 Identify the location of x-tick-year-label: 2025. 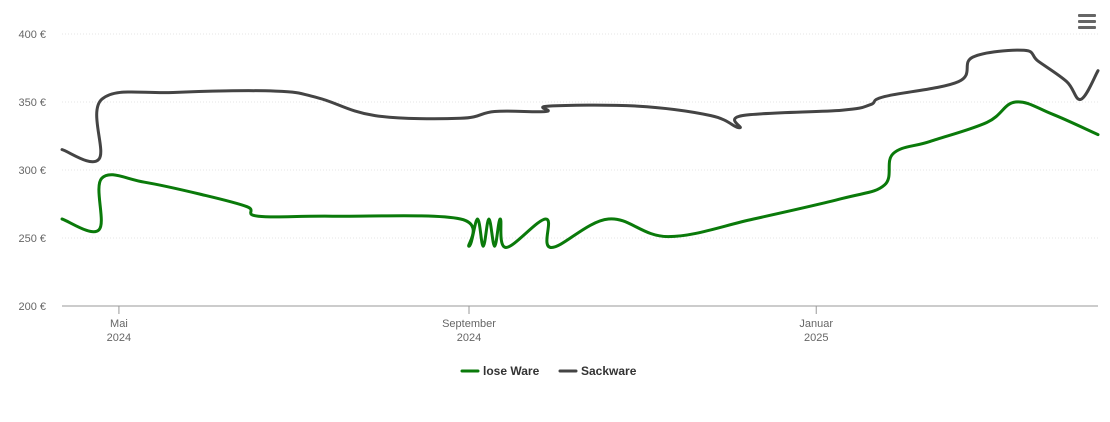
(816, 338).